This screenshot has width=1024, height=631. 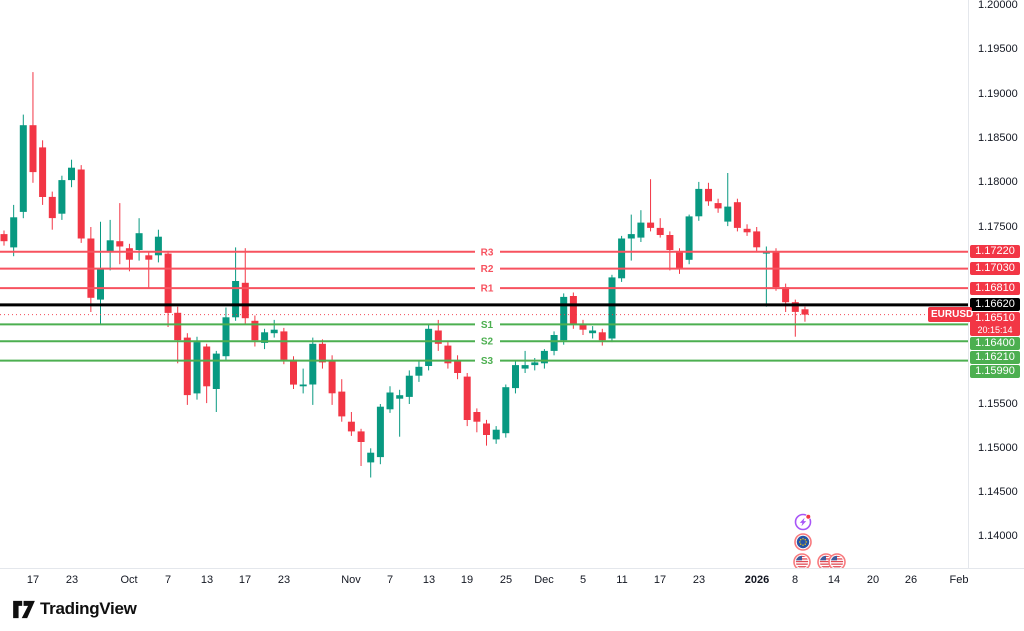 What do you see at coordinates (803, 522) in the screenshot?
I see `economic-event-icon` at bounding box center [803, 522].